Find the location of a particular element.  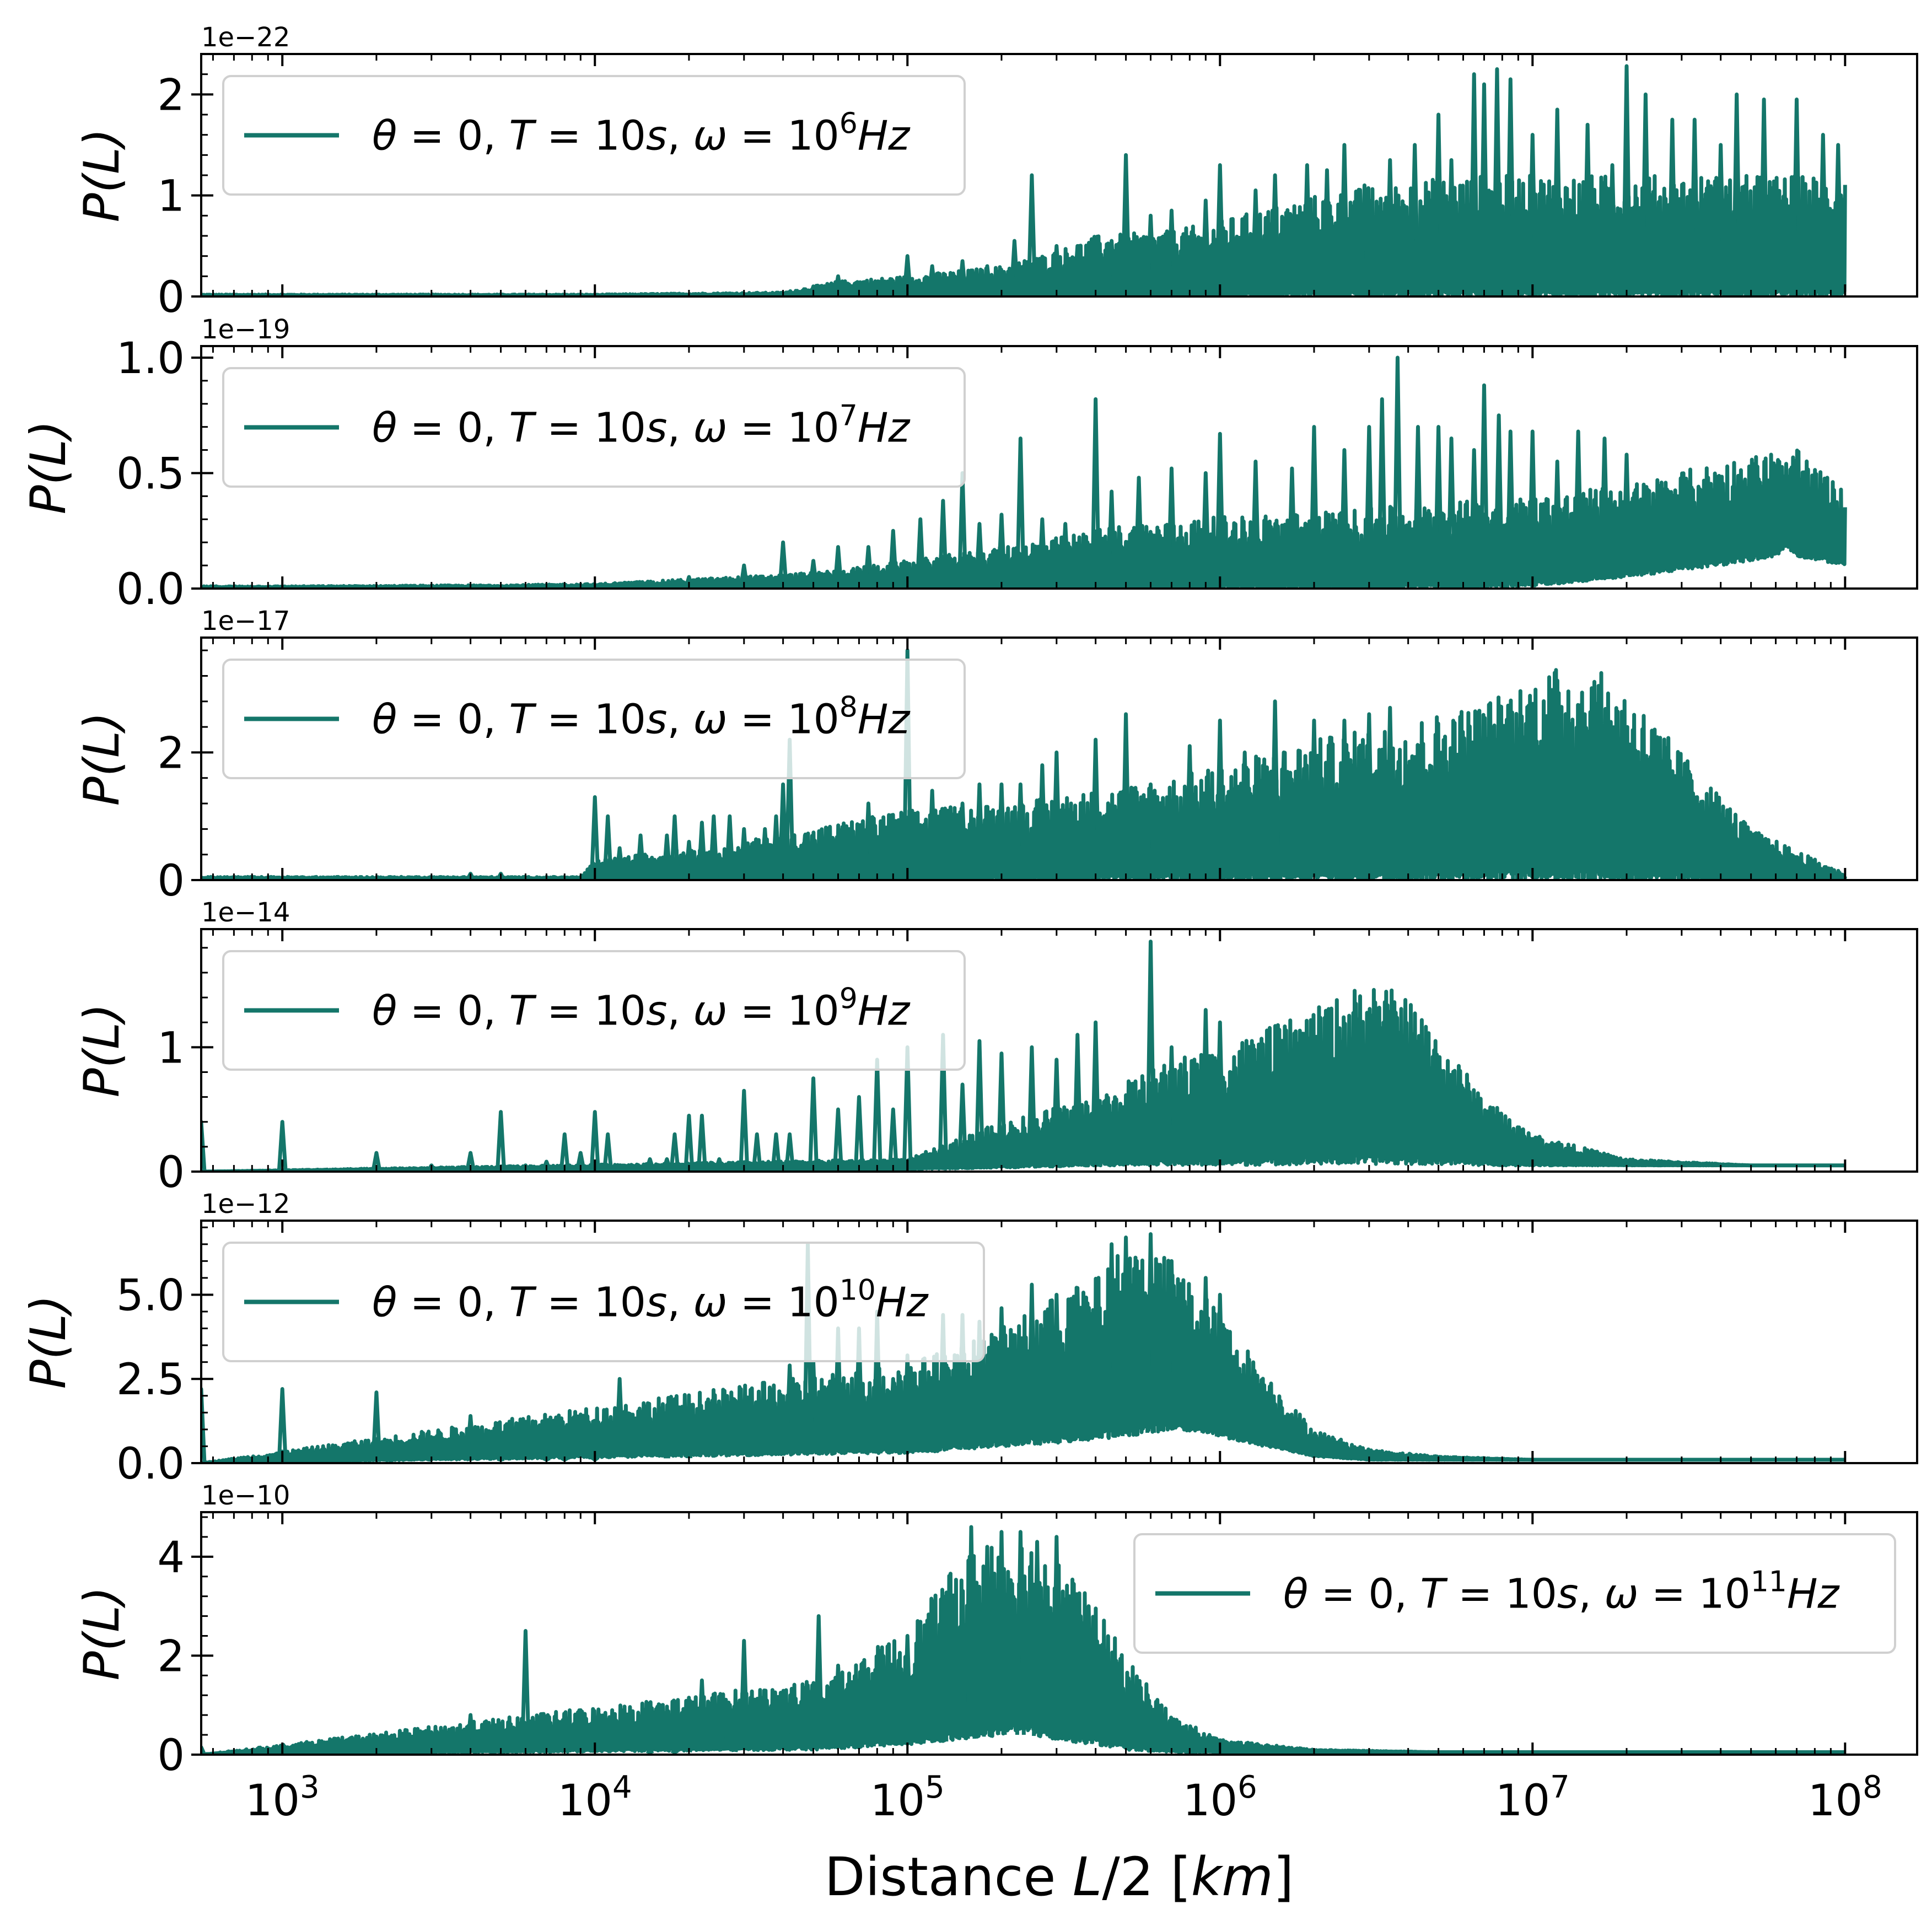

x-tick-label: 10⁵ is located at coordinates (907, 1798).